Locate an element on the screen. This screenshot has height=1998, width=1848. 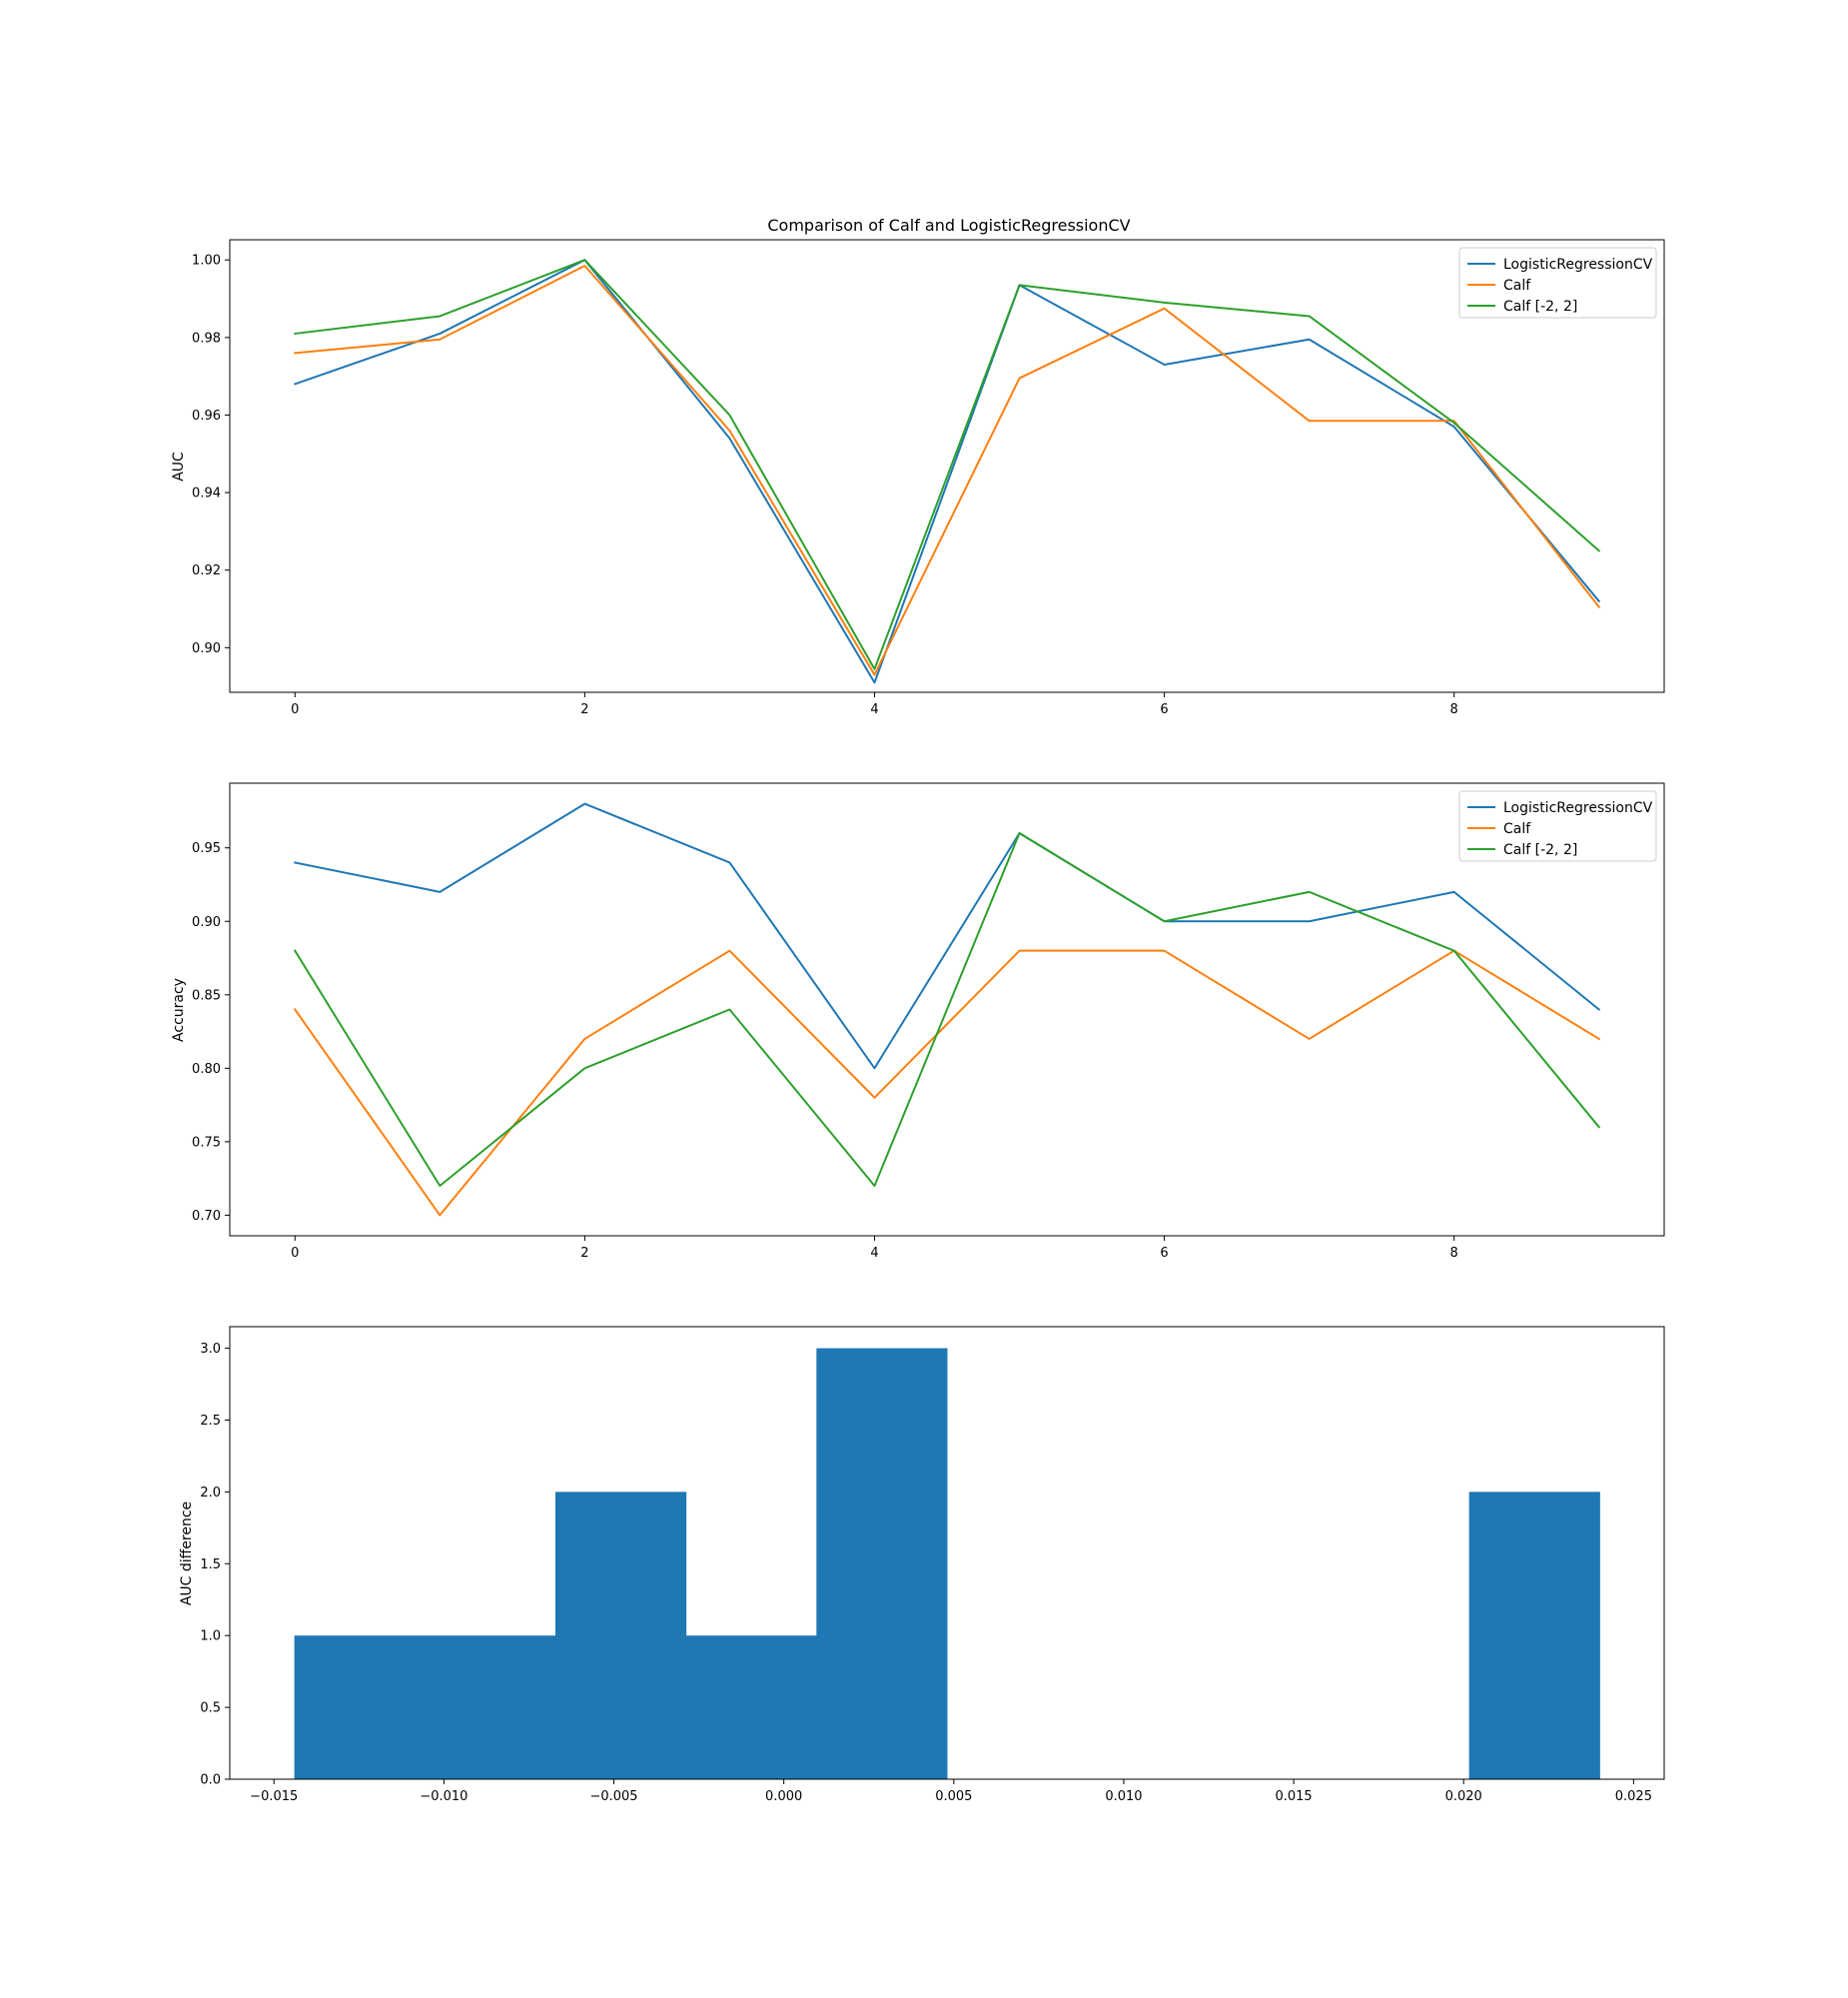
y-tick-label: 1.5 is located at coordinates (210, 1565).